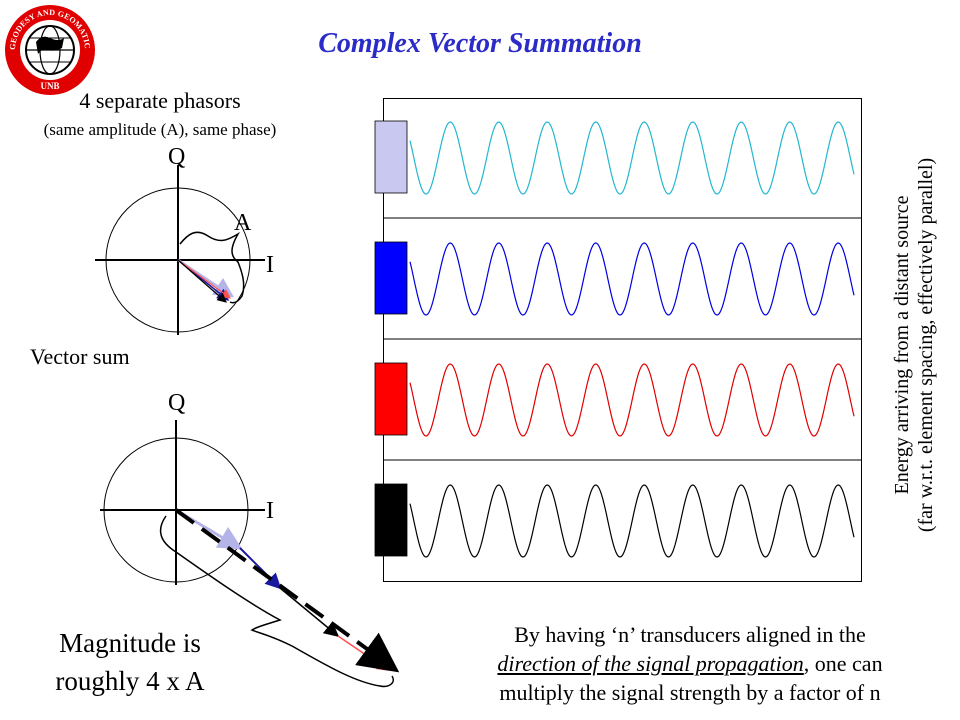 Image resolution: width=960 pixels, height=720 pixels. Describe the element at coordinates (160, 129) in the screenshot. I see `separate-phasors-subheading: (same amplitude (A), same phase)` at that location.